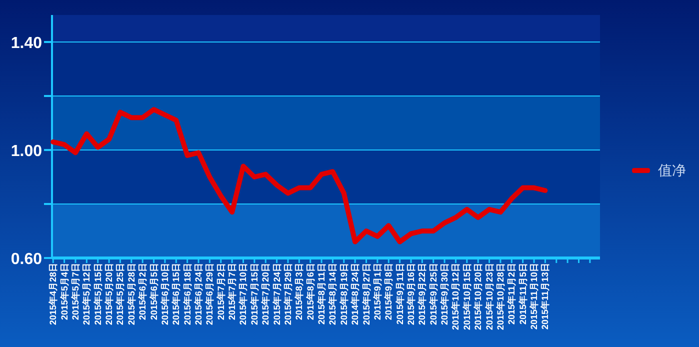  Describe the element at coordinates (153, 291) in the screenshot. I see `x-tick-label: 2015年6月5日` at that location.